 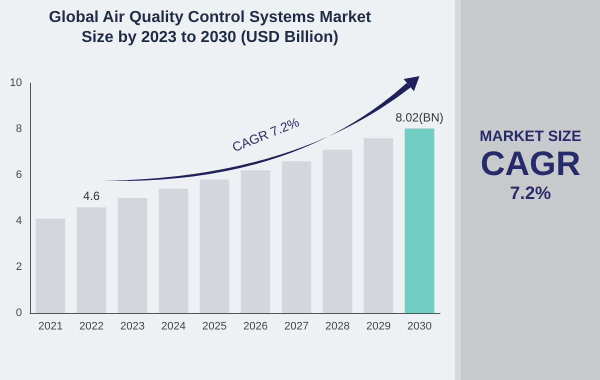 I want to click on y-tick-label: 2, so click(x=19, y=267).